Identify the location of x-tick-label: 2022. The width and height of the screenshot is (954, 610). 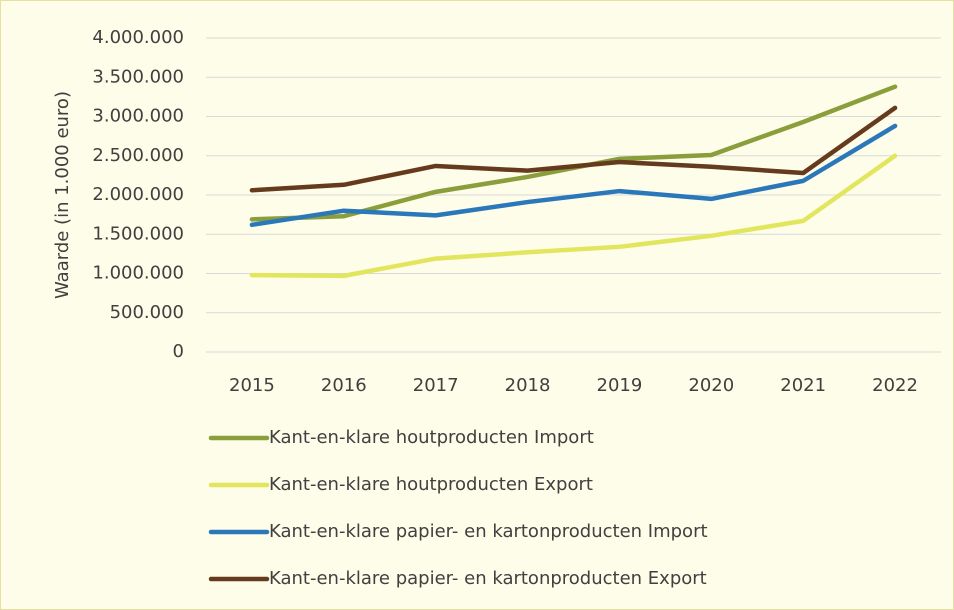
(895, 385).